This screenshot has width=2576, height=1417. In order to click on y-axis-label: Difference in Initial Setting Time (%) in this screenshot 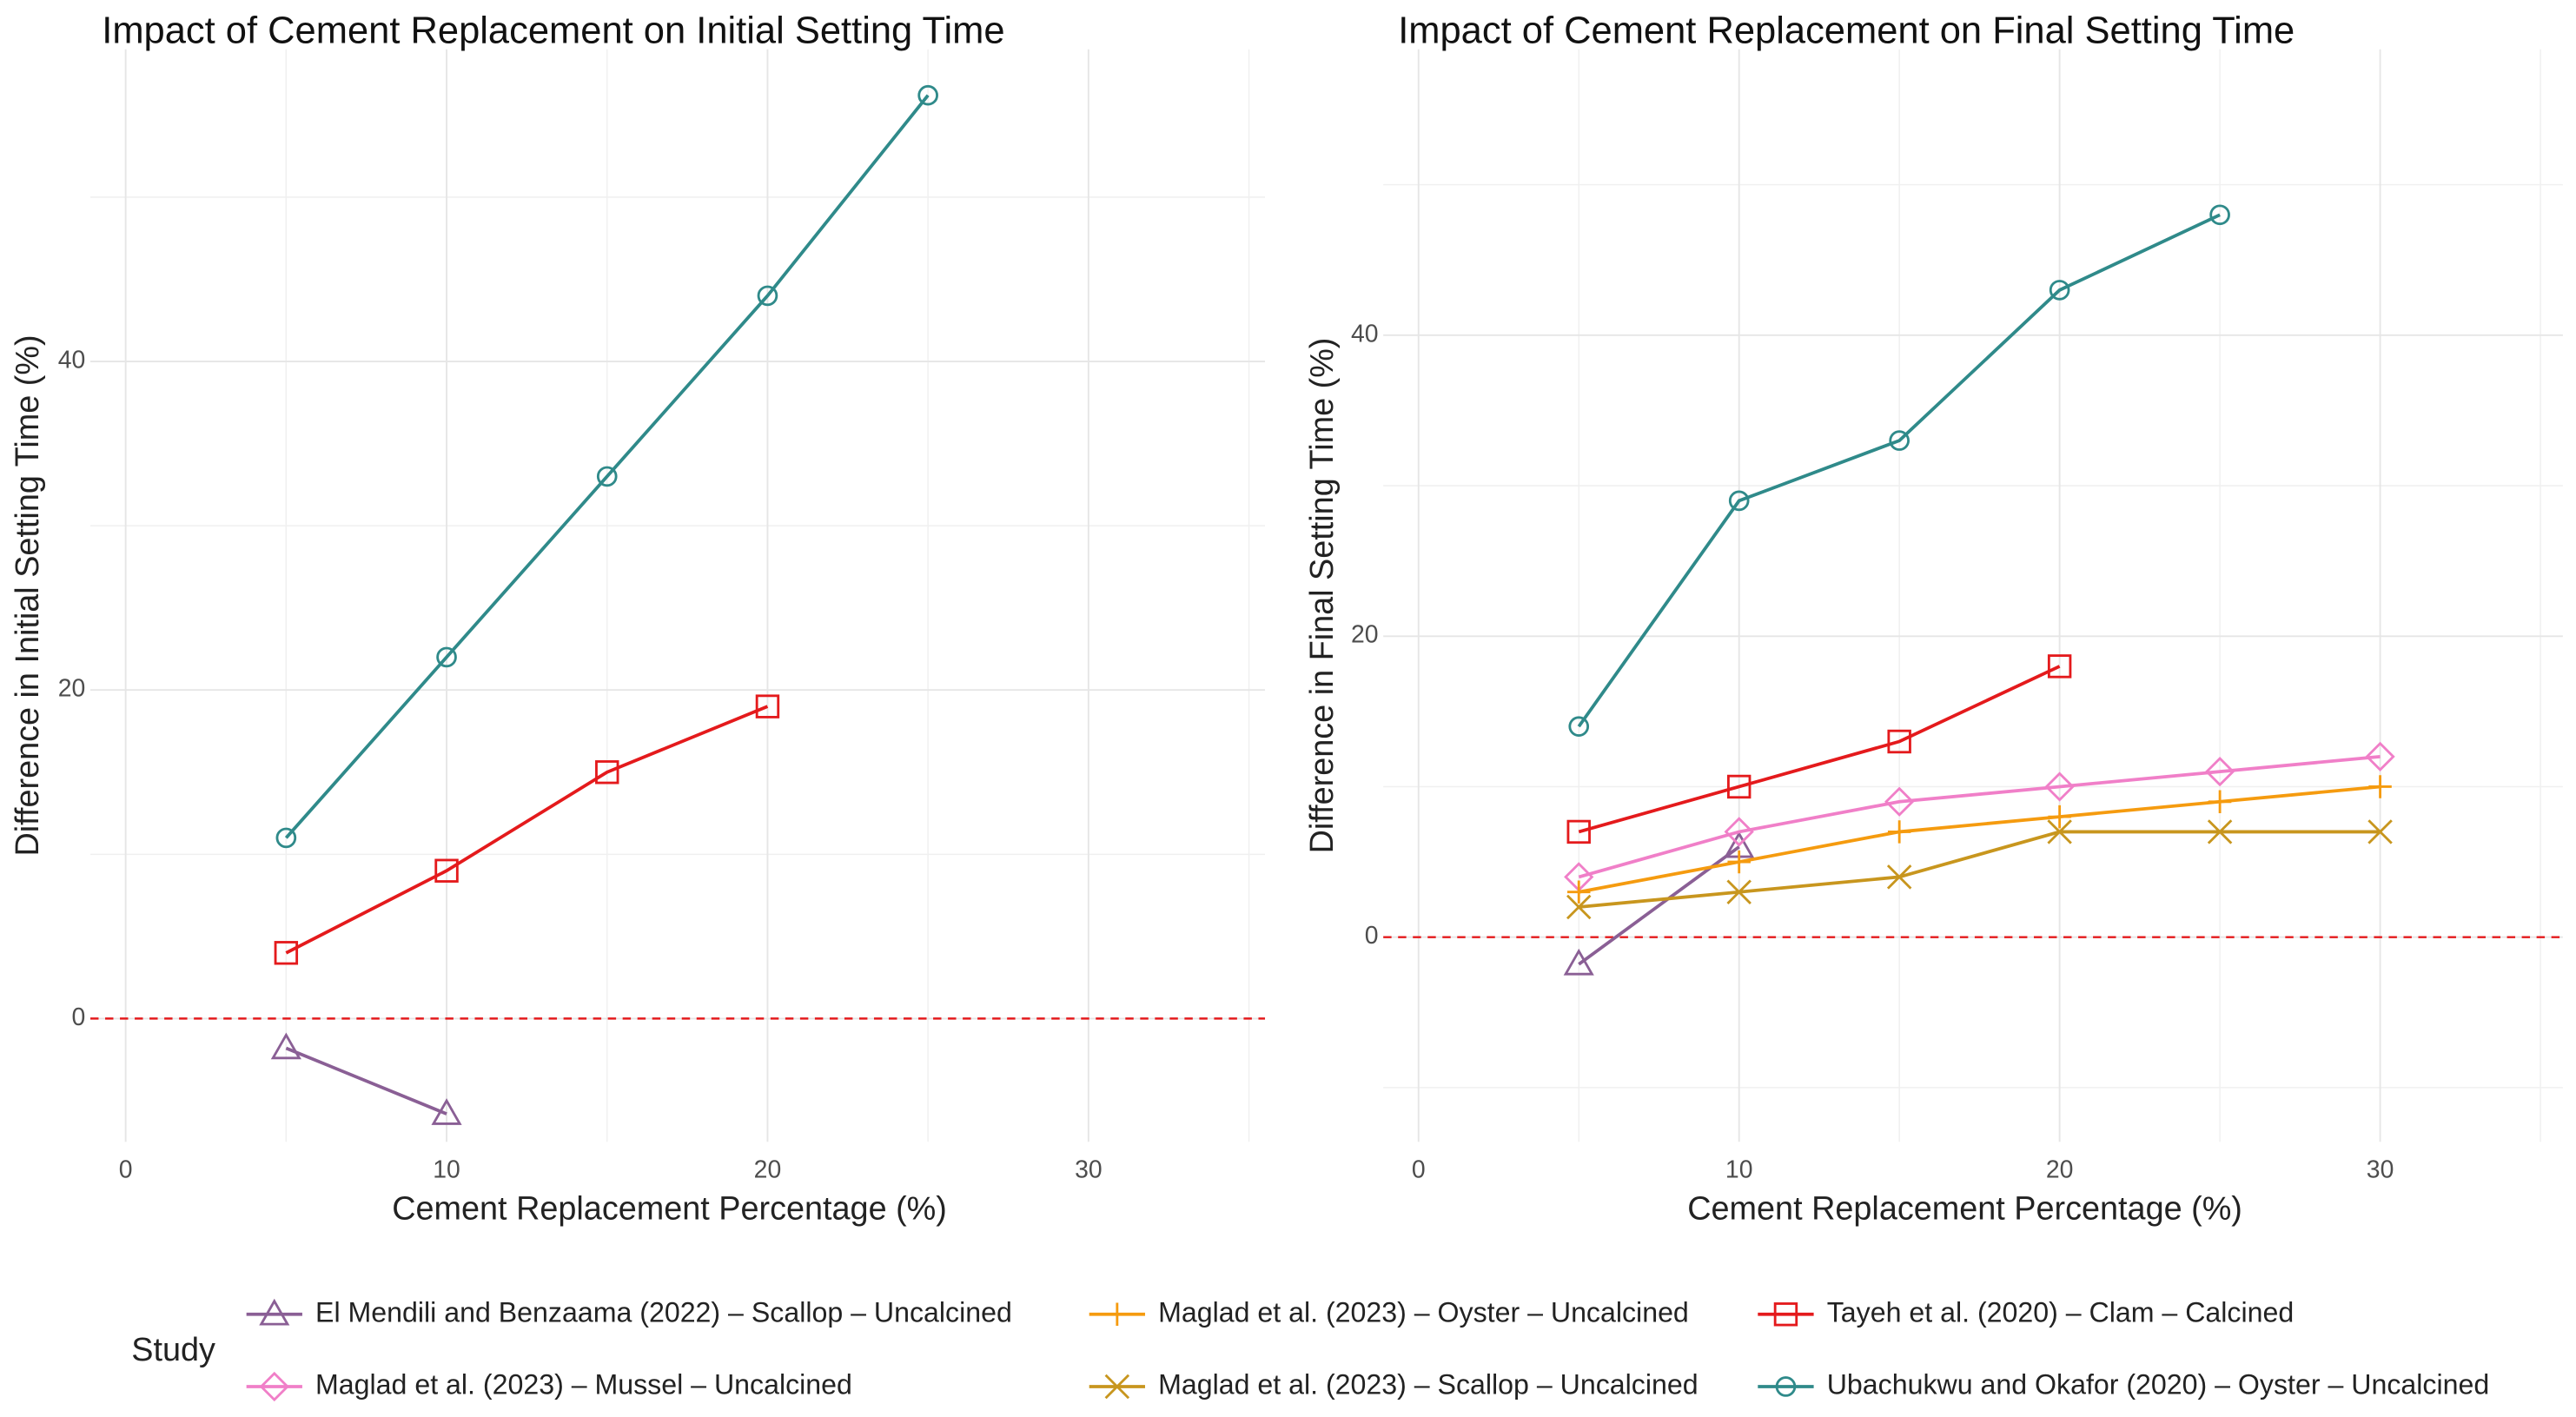, I will do `click(28, 595)`.